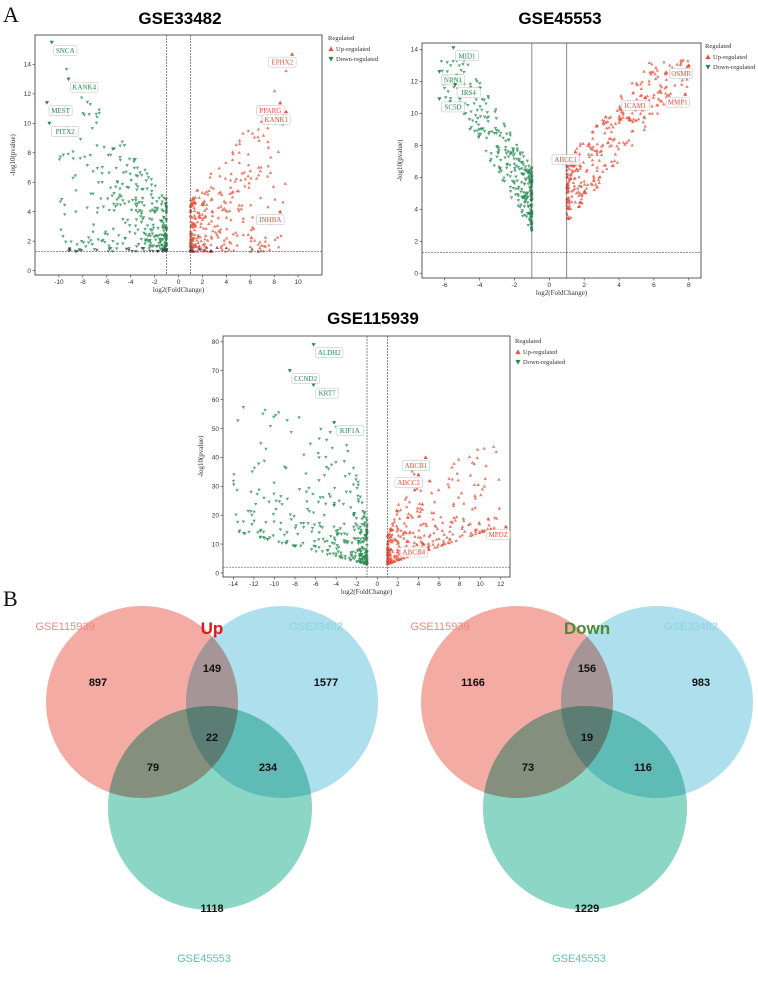 This screenshot has width=758, height=992. What do you see at coordinates (28, 94) in the screenshot?
I see `y-tick-label: 12` at bounding box center [28, 94].